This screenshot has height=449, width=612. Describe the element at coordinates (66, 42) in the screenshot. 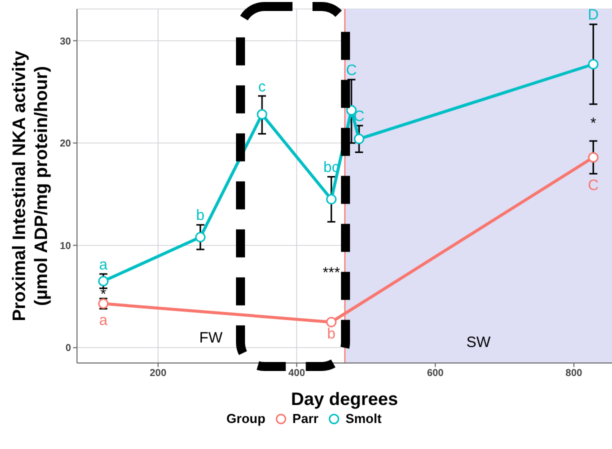

I see `y-tick-label: 30` at that location.